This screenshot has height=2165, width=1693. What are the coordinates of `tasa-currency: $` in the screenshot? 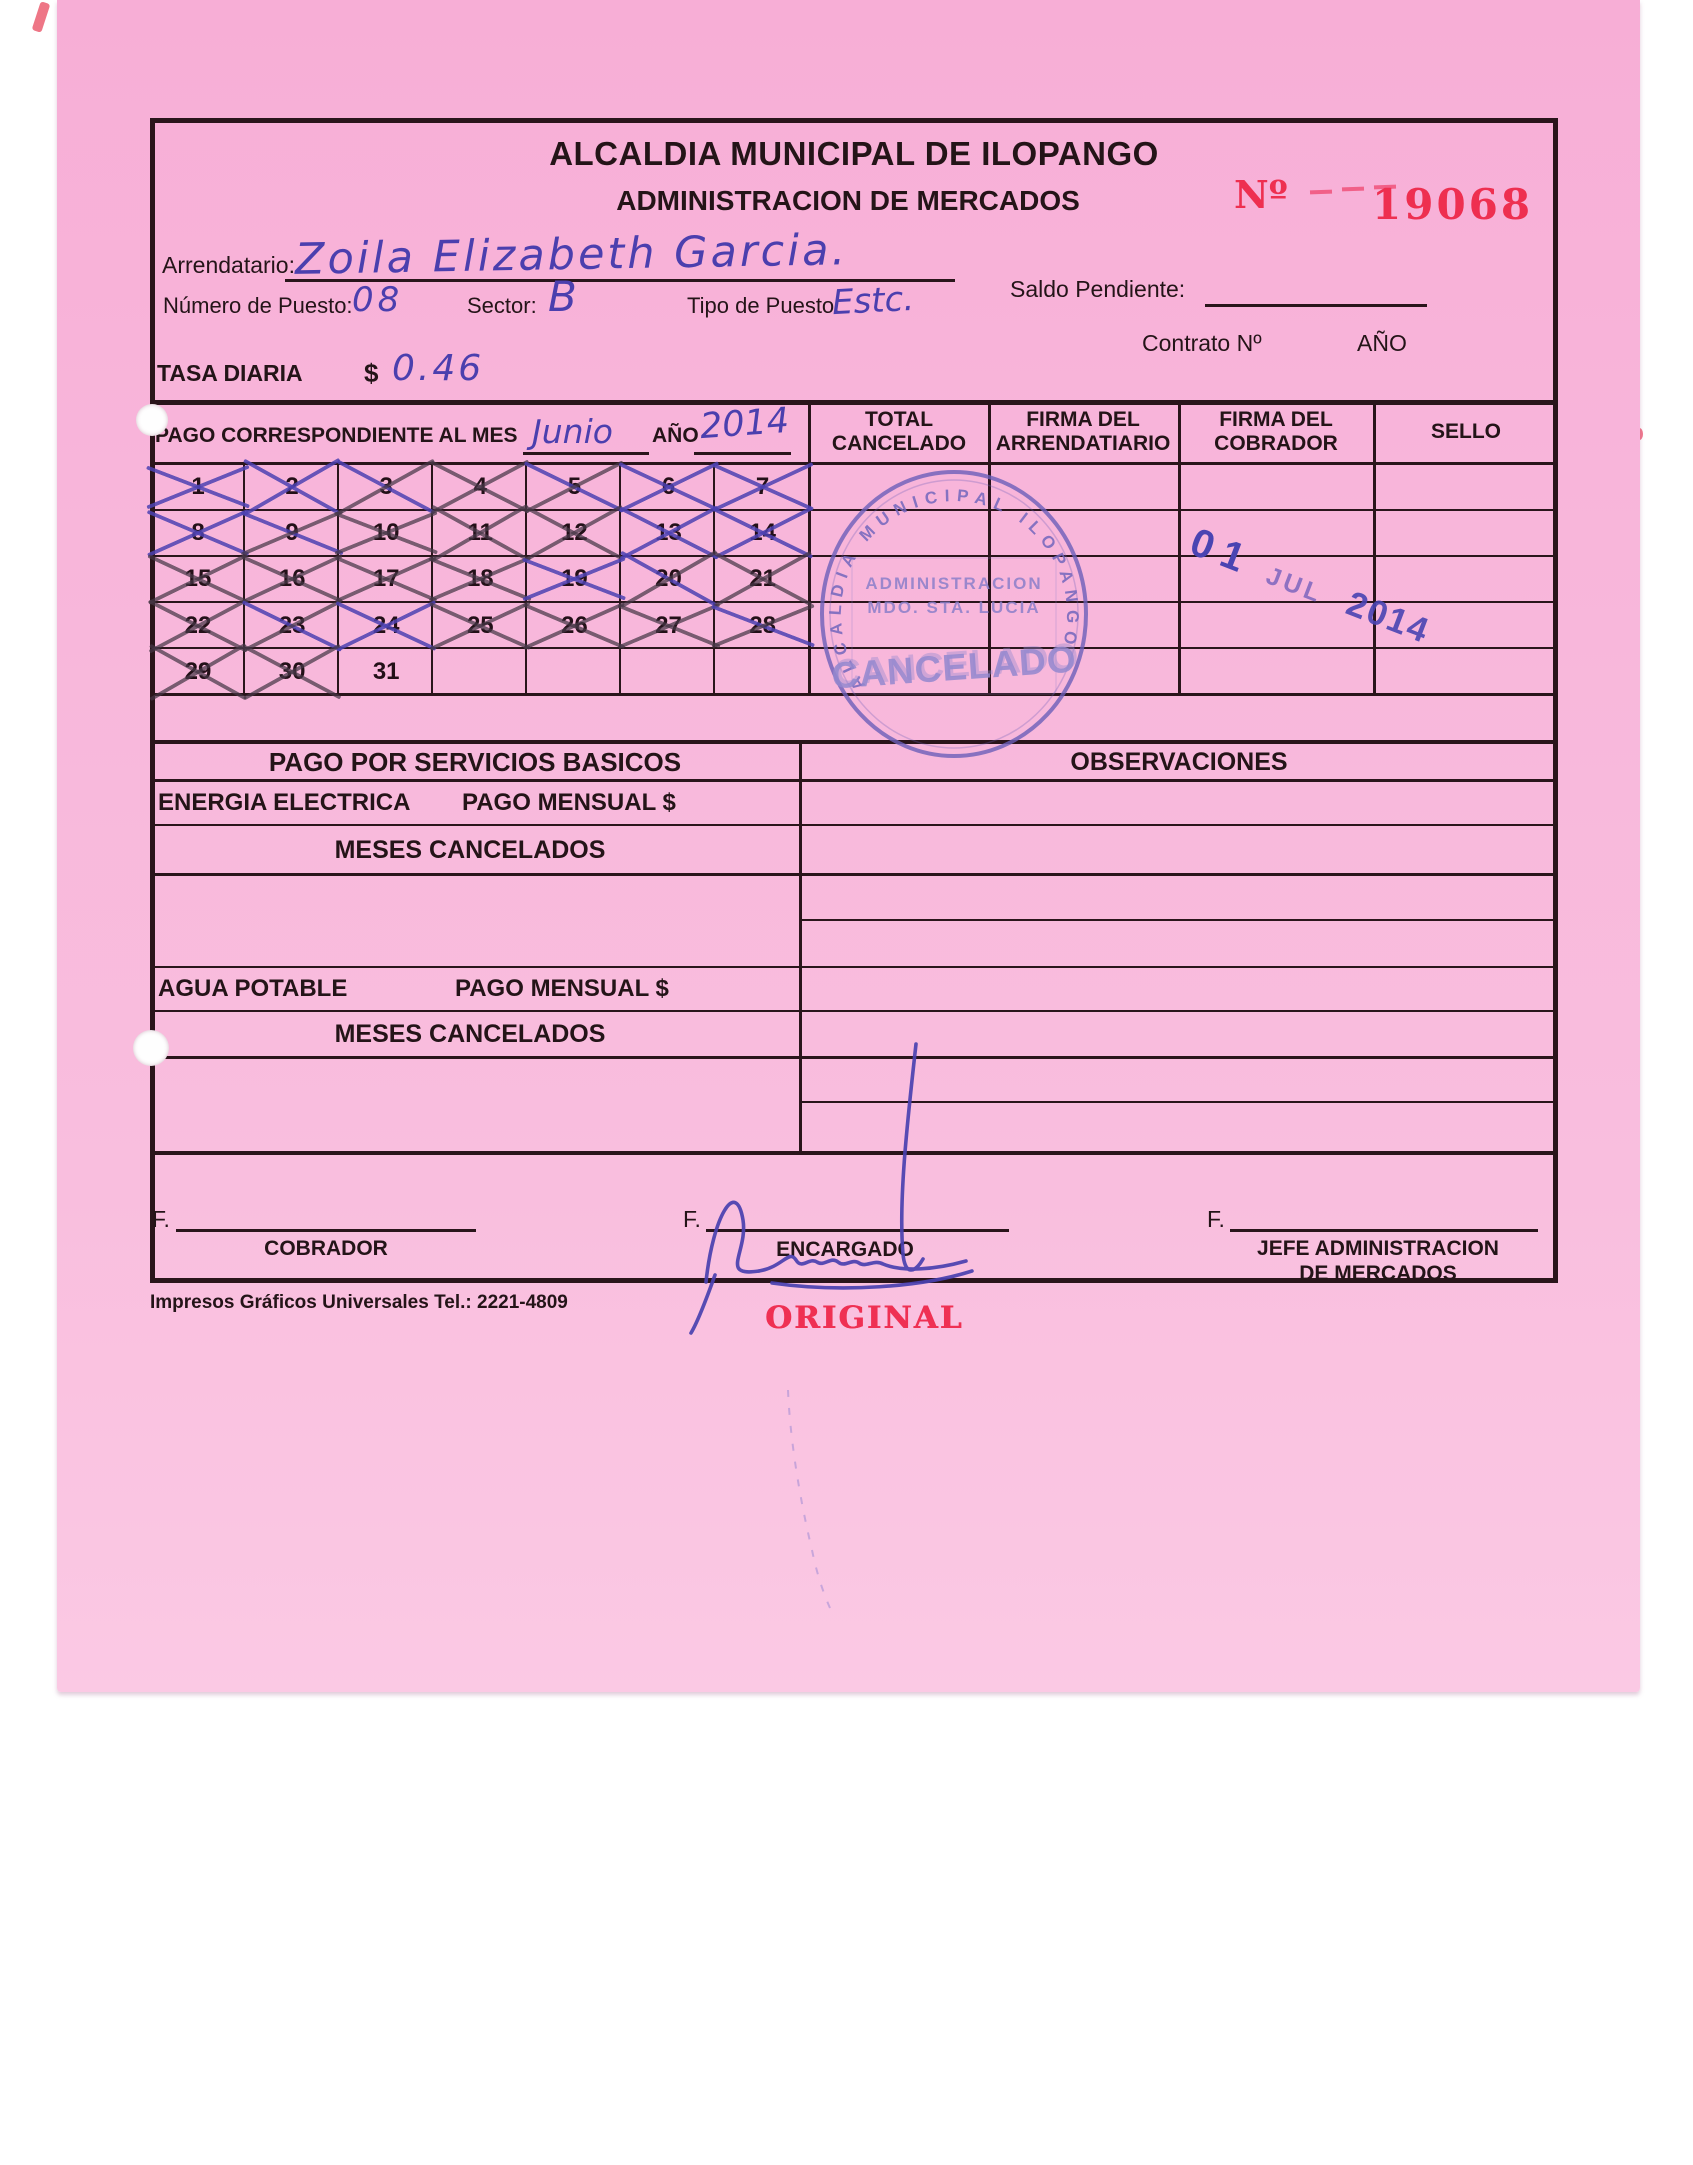 It's located at (371, 373).